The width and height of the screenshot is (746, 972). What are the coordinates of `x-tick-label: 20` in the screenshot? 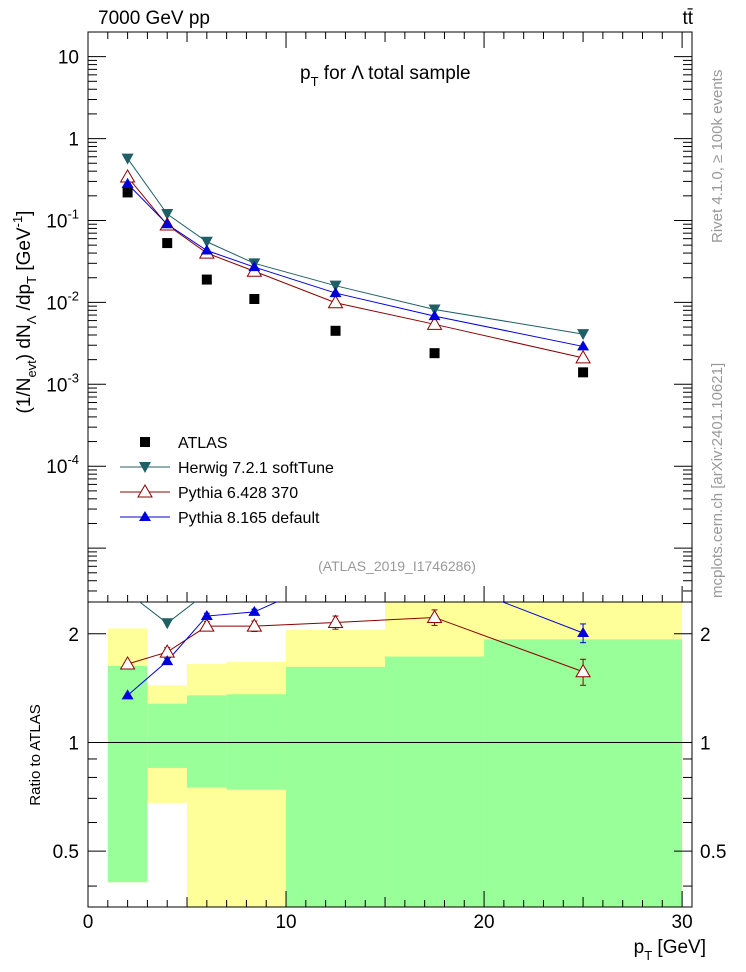 It's located at (483, 922).